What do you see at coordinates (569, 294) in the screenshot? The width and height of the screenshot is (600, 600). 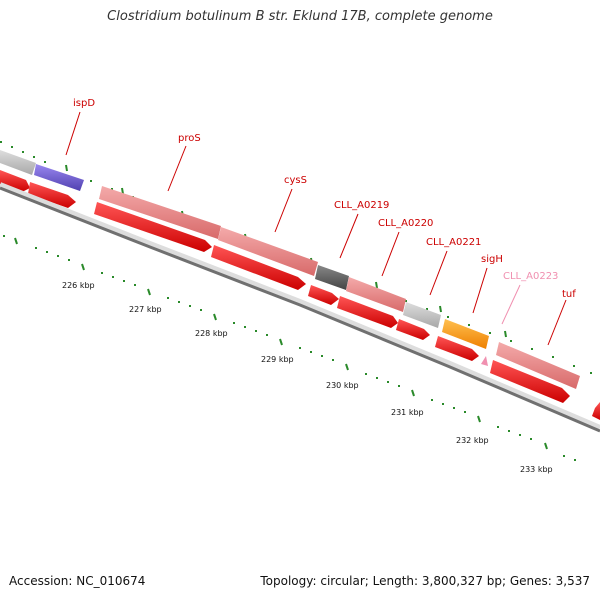 I see `gene-label-tuf: tuf` at bounding box center [569, 294].